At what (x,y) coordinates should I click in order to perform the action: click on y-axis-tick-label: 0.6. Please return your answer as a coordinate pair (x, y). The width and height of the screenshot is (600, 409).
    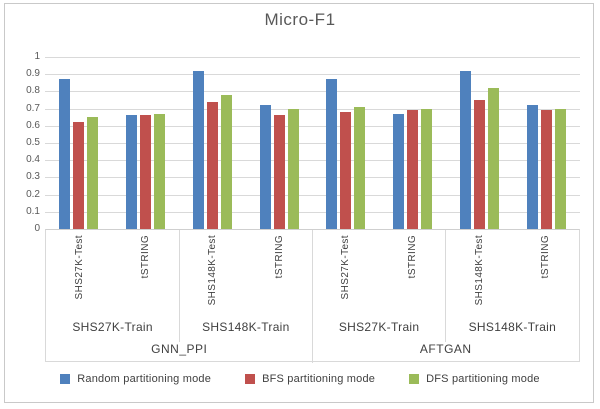
    Looking at the image, I should click on (33, 125).